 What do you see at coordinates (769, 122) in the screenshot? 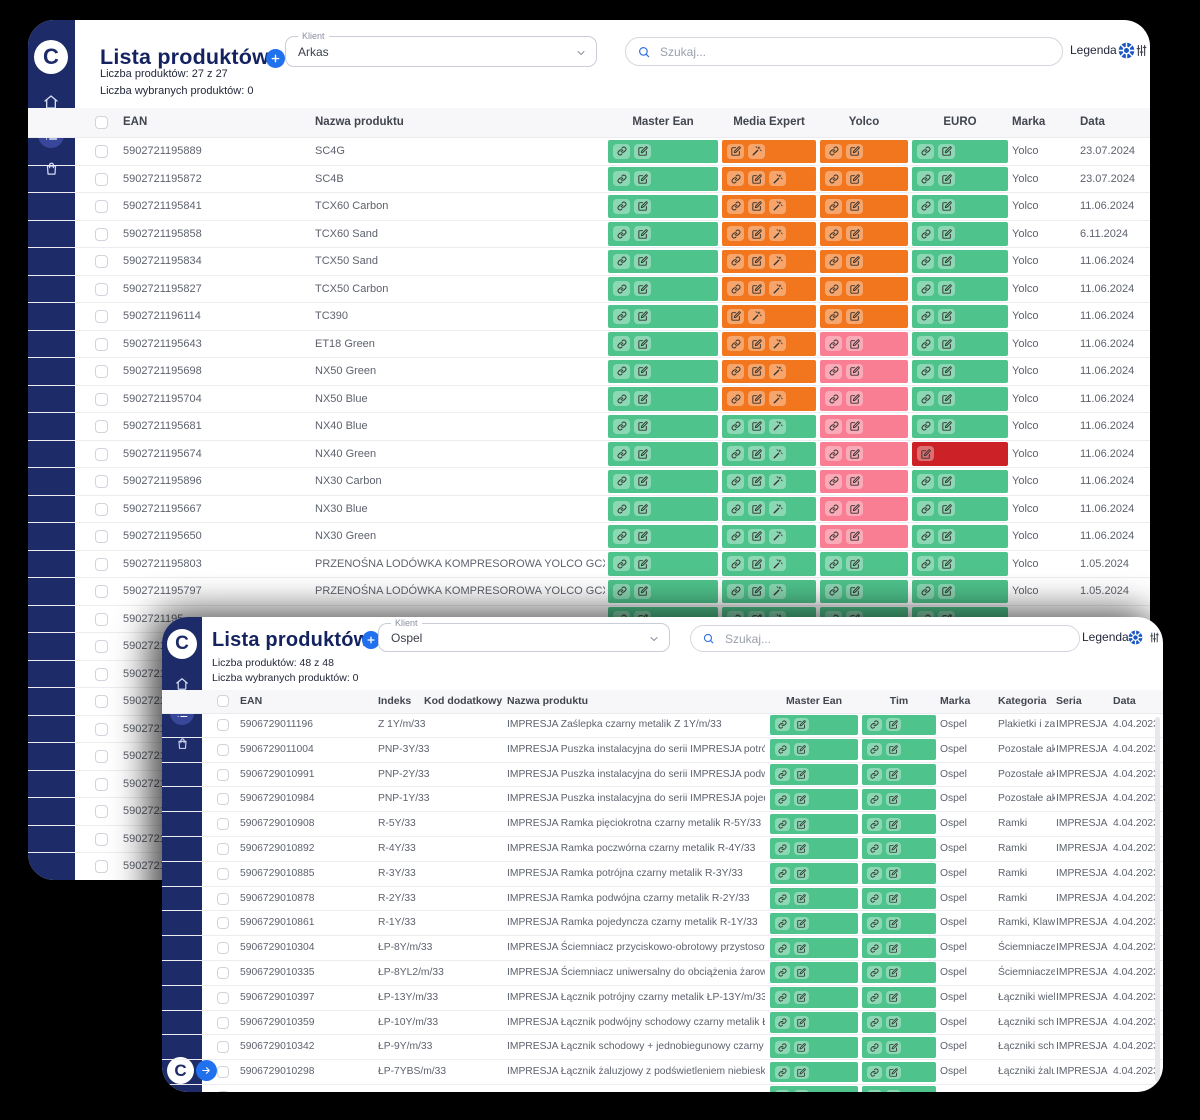
I see `column-header-media-expert: Media Expert` at bounding box center [769, 122].